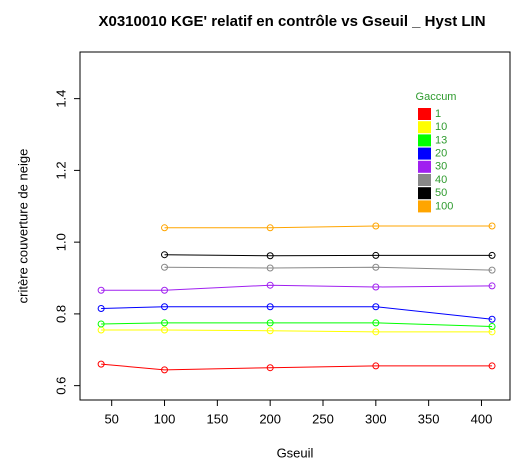 The height and width of the screenshot is (465, 530). What do you see at coordinates (482, 418) in the screenshot?
I see `x-tick-label: 400` at bounding box center [482, 418].